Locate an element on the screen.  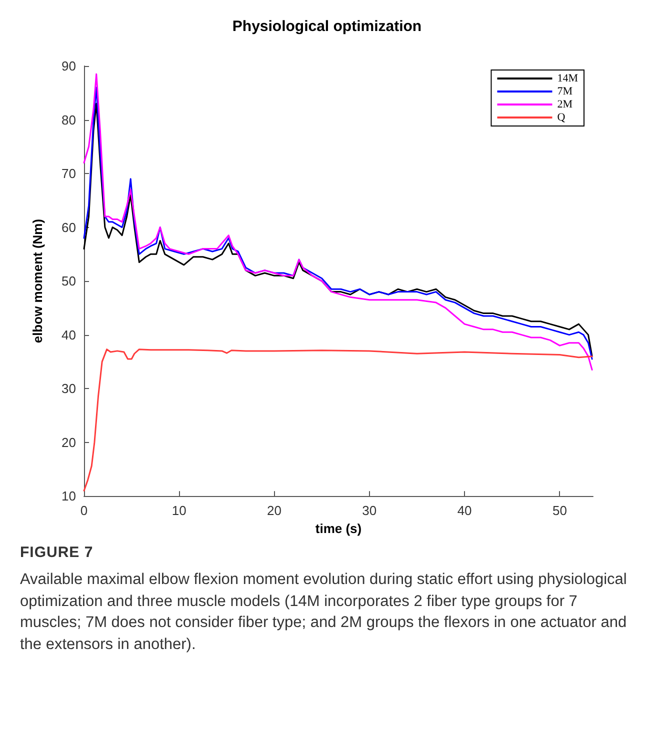
legend-label: 2M is located at coordinates (565, 104).